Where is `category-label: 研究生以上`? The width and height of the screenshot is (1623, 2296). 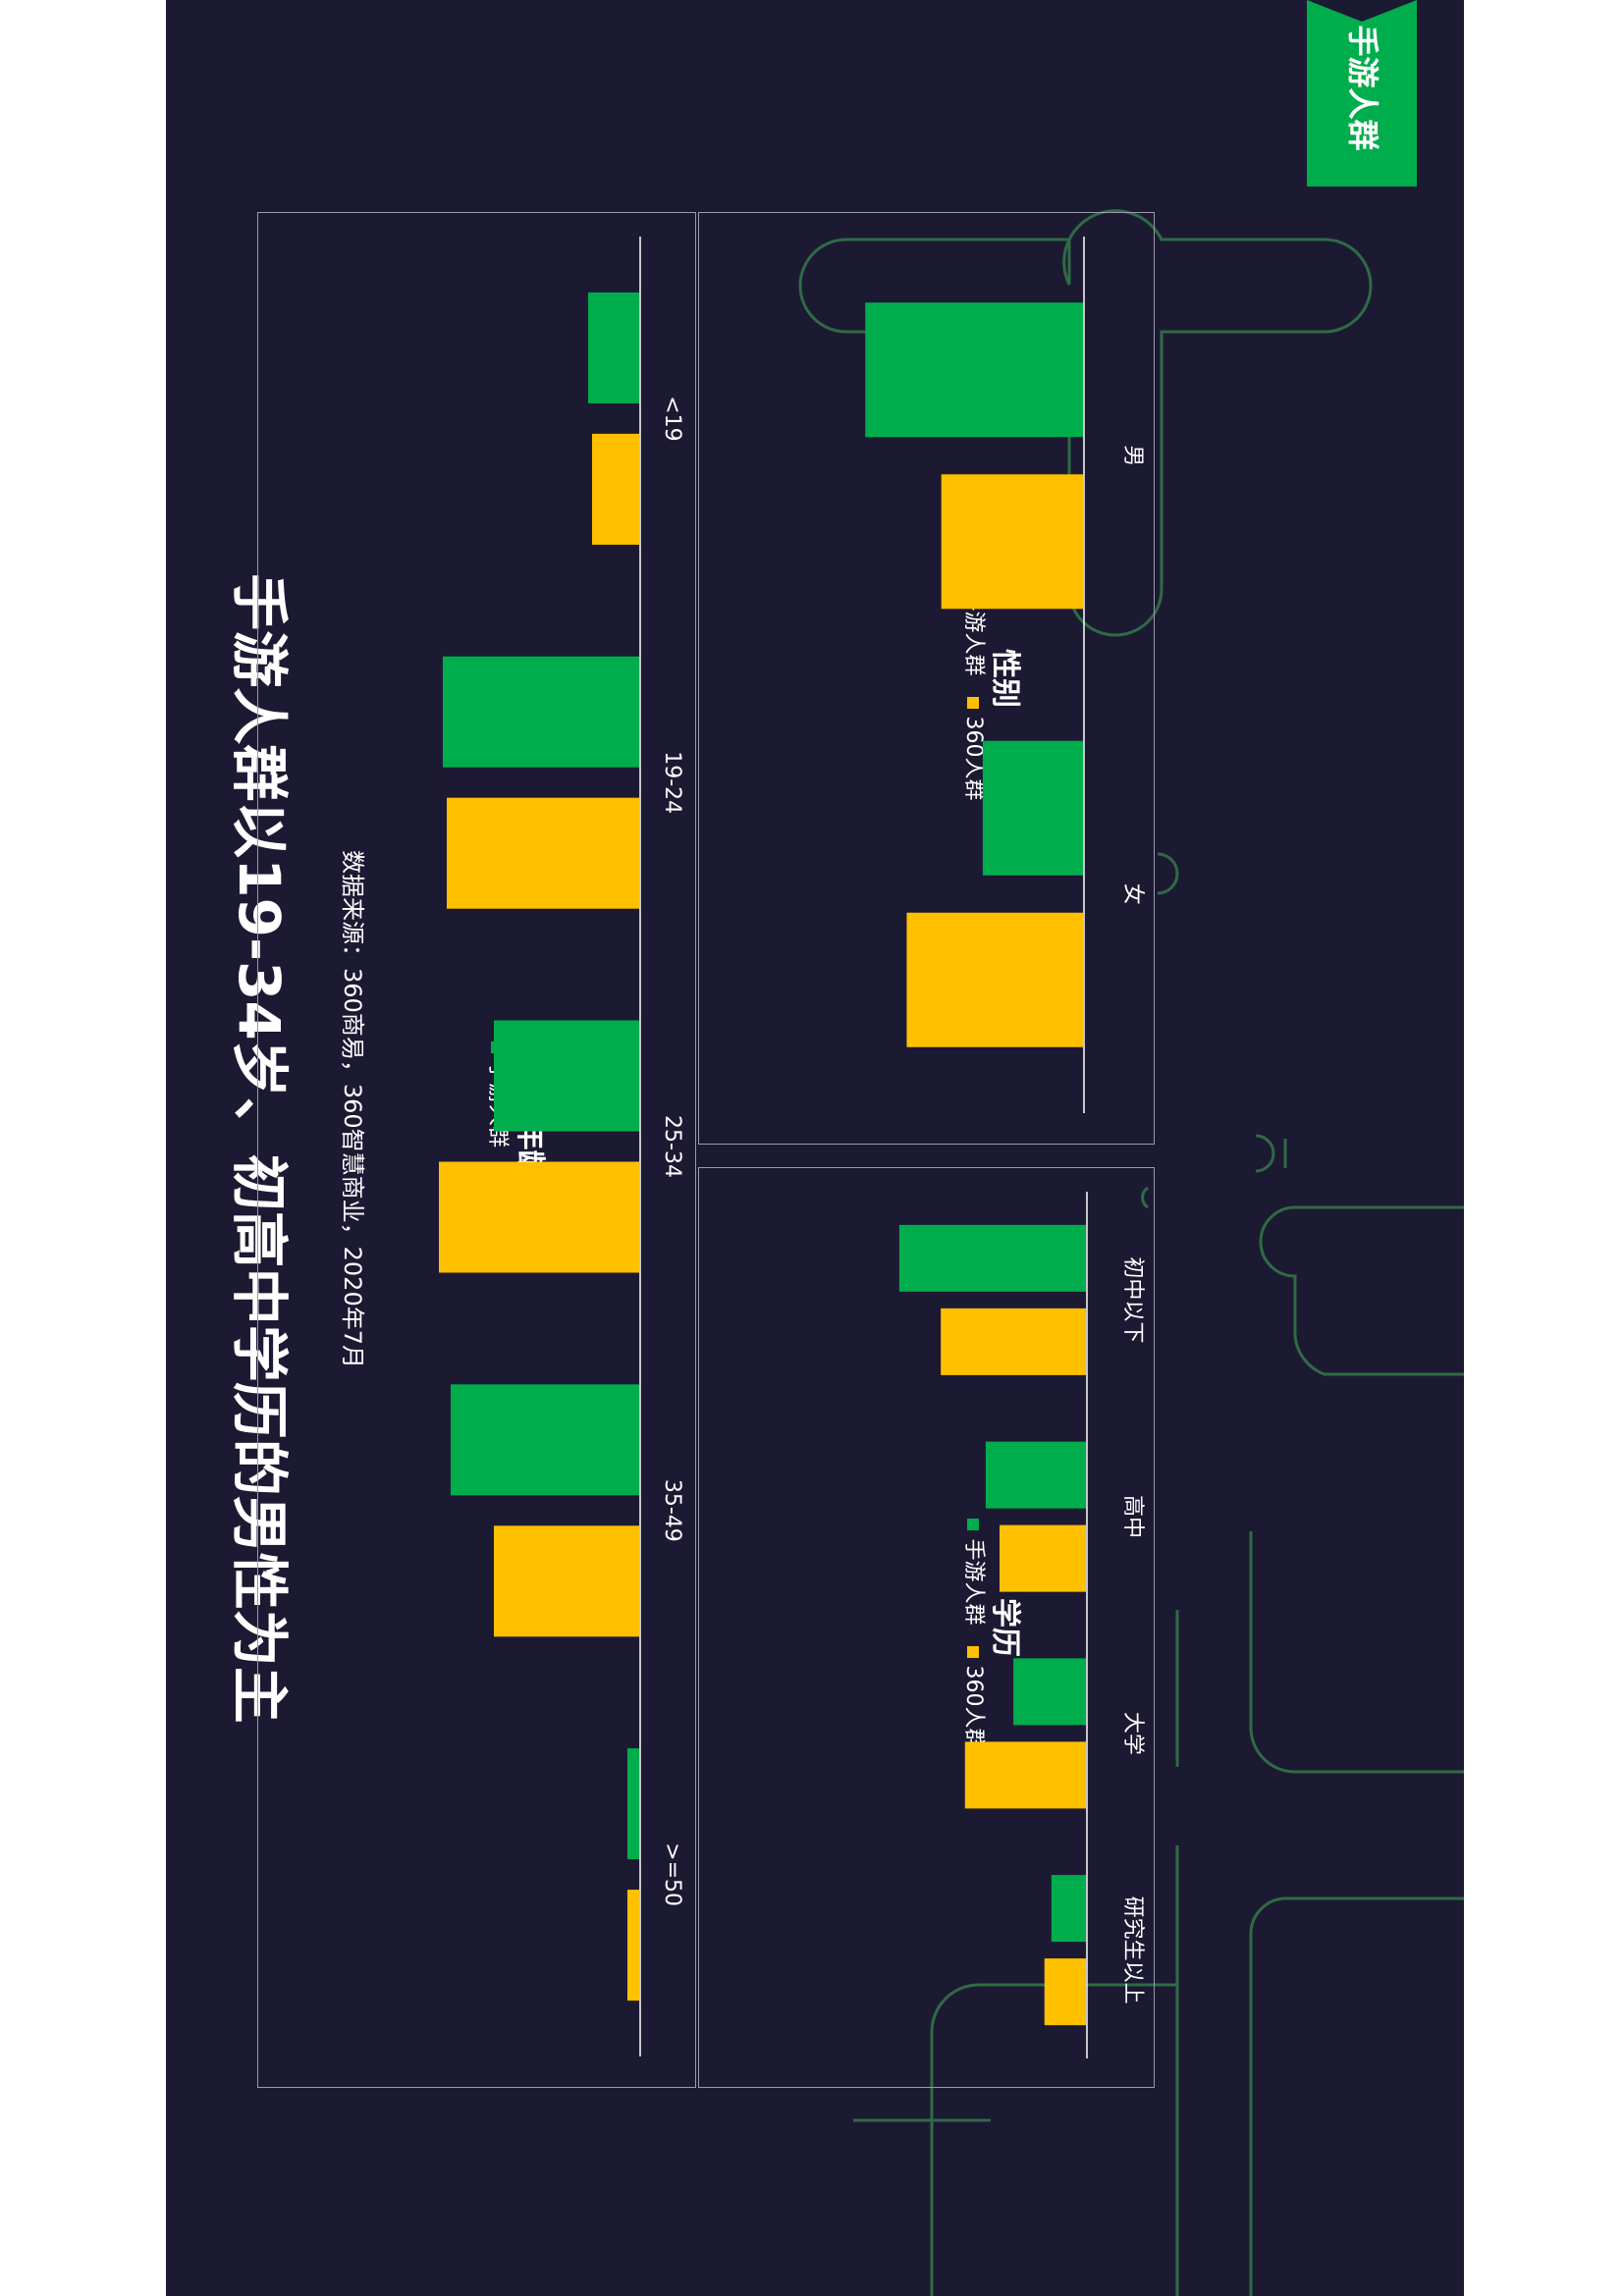
category-label: 研究生以上 is located at coordinates (1132, 1950).